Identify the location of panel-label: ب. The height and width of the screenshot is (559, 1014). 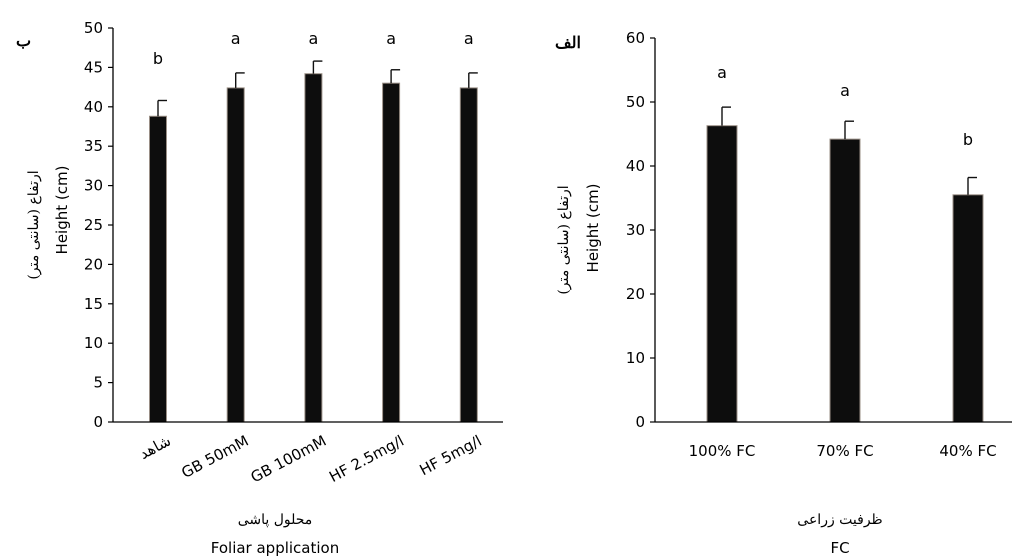
(23, 40).